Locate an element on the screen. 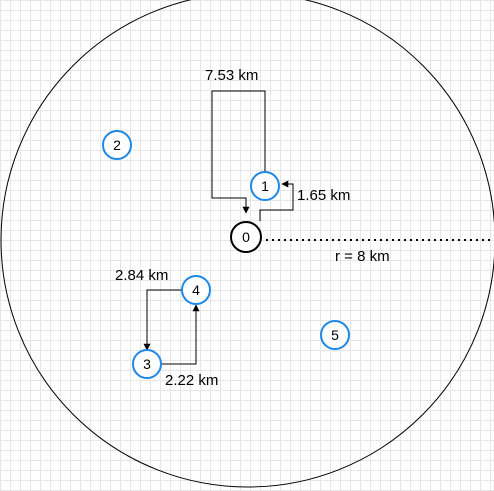  node-label-1: 1 is located at coordinates (265, 186).